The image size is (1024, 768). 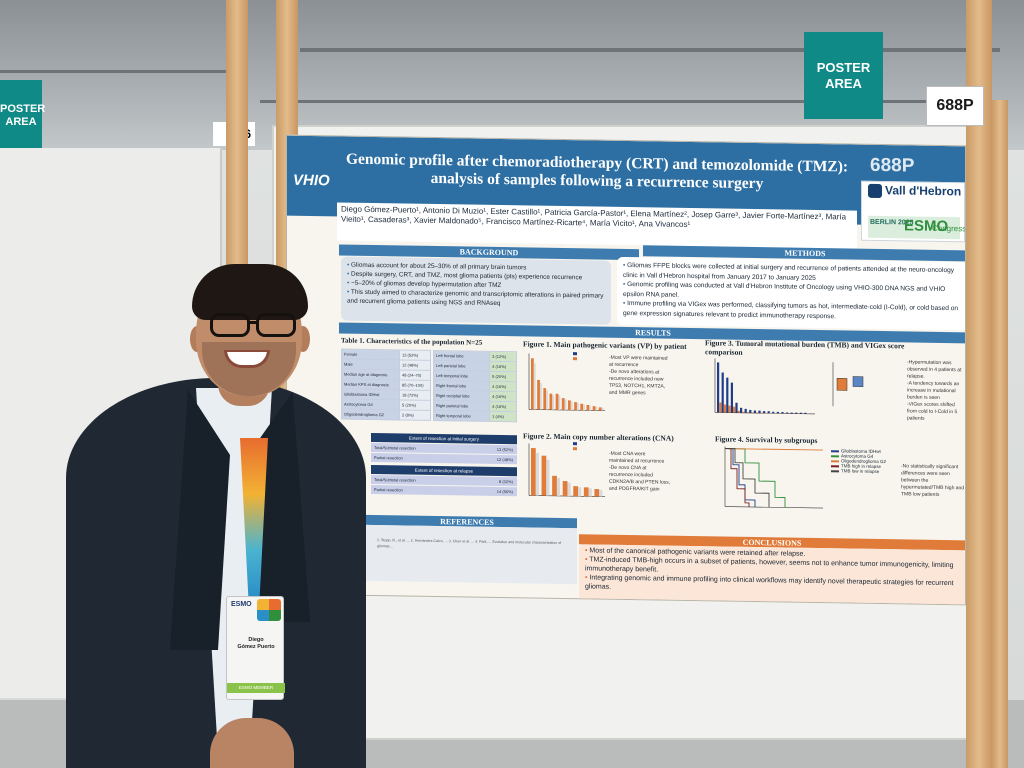 I want to click on figure4-title: Figure 4. Survival by subgroups, so click(x=766, y=440).